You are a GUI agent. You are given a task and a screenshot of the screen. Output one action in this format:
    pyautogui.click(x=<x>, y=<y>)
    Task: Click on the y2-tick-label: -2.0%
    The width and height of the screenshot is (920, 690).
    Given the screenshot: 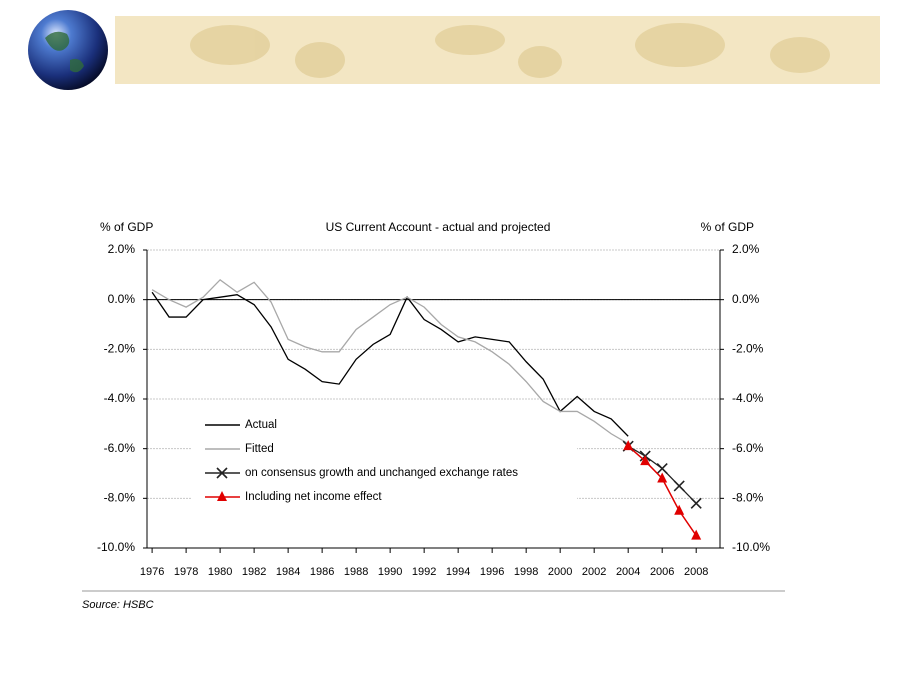 What is the action you would take?
    pyautogui.click(x=748, y=349)
    